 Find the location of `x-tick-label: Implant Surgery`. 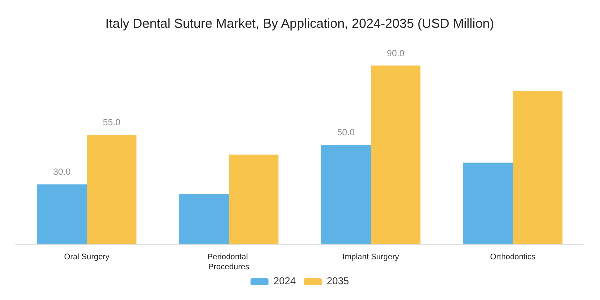

x-tick-label: Implant Surgery is located at coordinates (371, 257).